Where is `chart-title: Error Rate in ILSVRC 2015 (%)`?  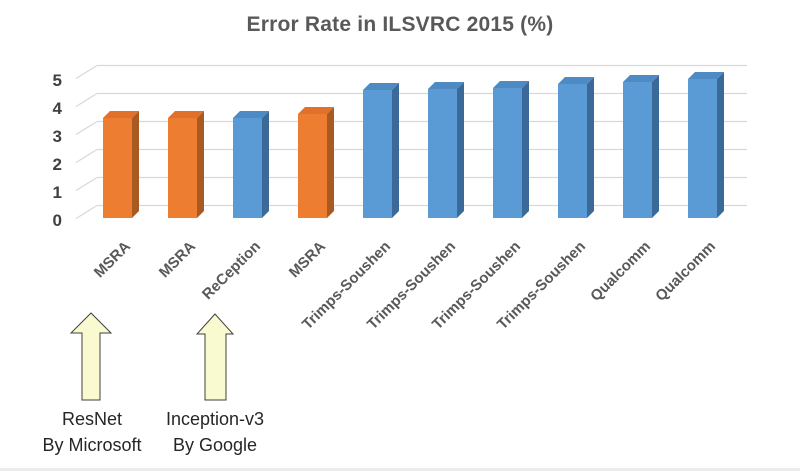 chart-title: Error Rate in ILSVRC 2015 (%) is located at coordinates (400, 24).